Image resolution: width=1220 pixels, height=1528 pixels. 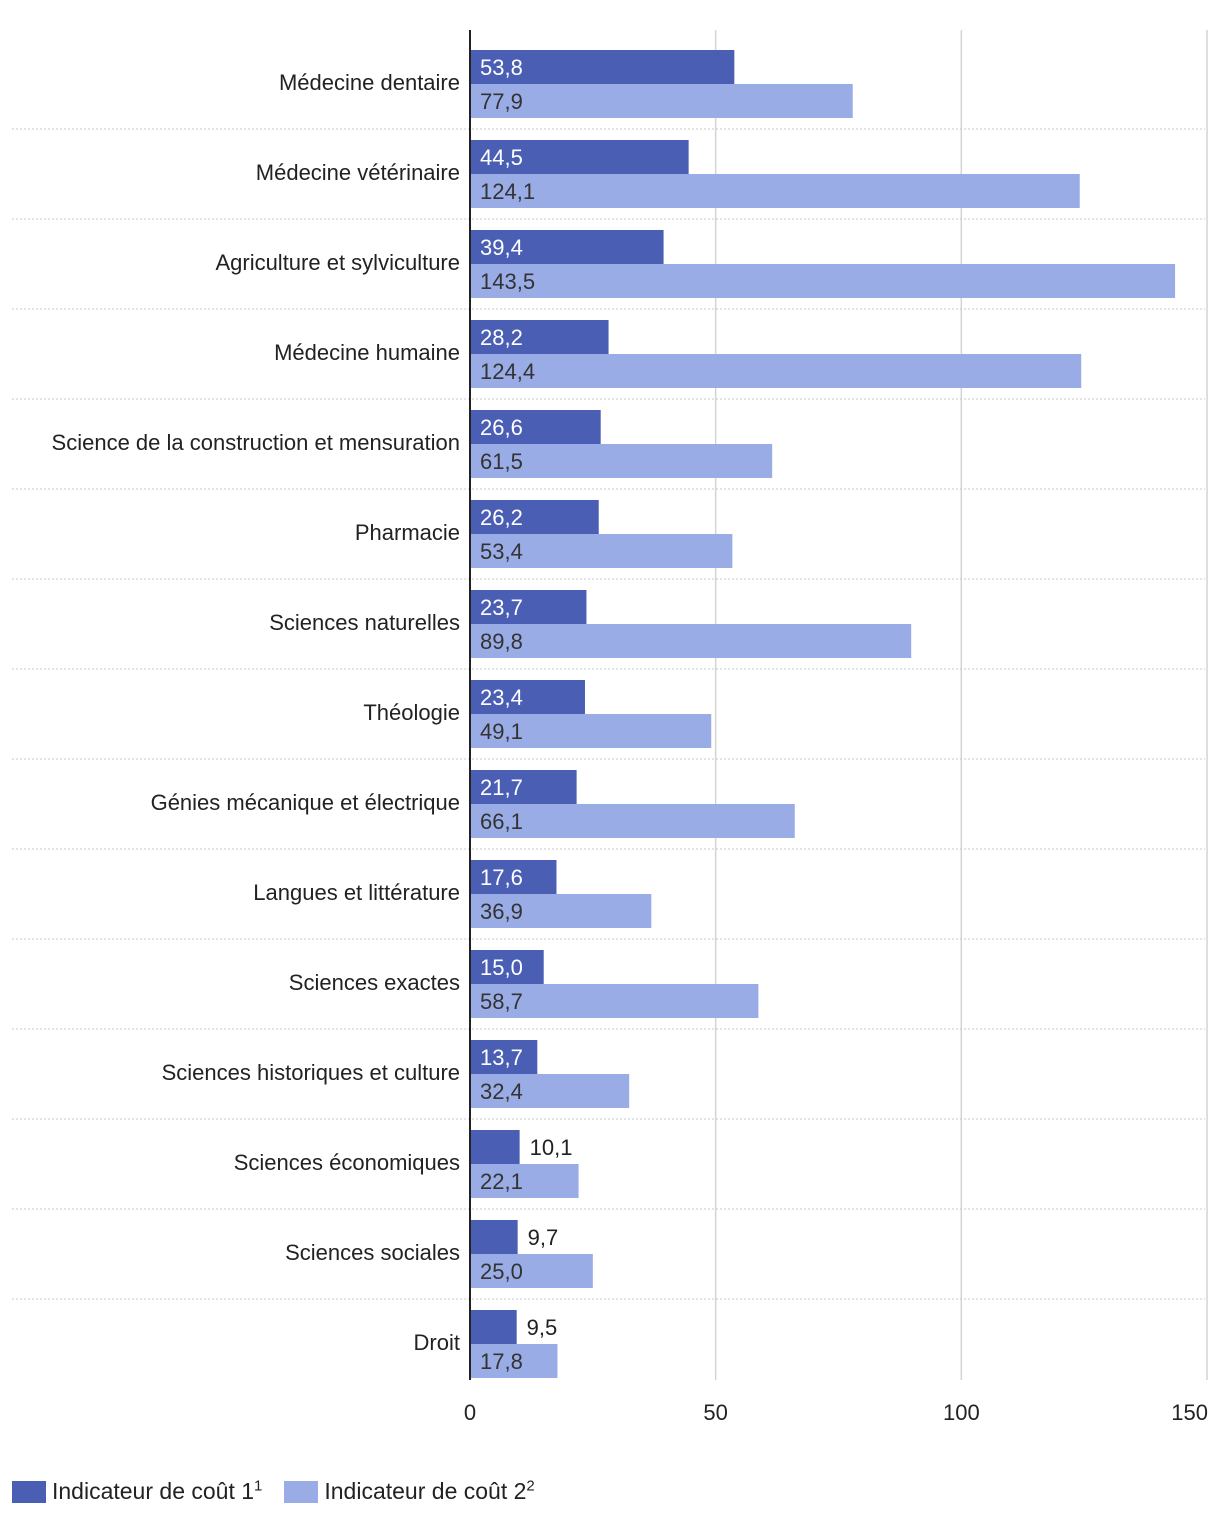 What do you see at coordinates (501, 517) in the screenshot?
I see `data-label-series-1: 26,2` at bounding box center [501, 517].